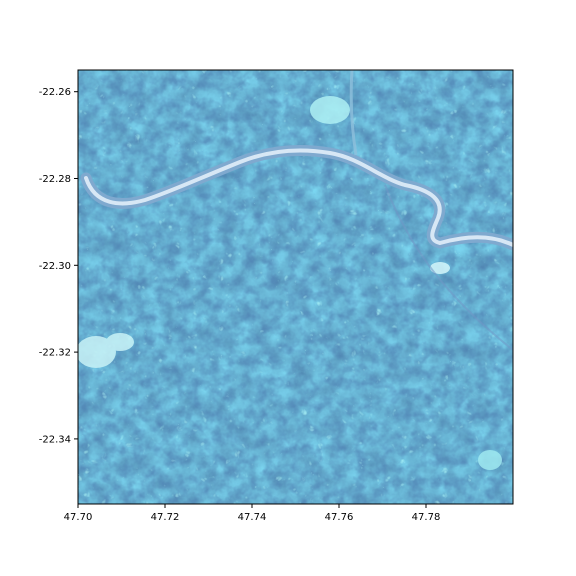 The width and height of the screenshot is (576, 576). I want to click on x-tick-label: 47.70, so click(78, 517).